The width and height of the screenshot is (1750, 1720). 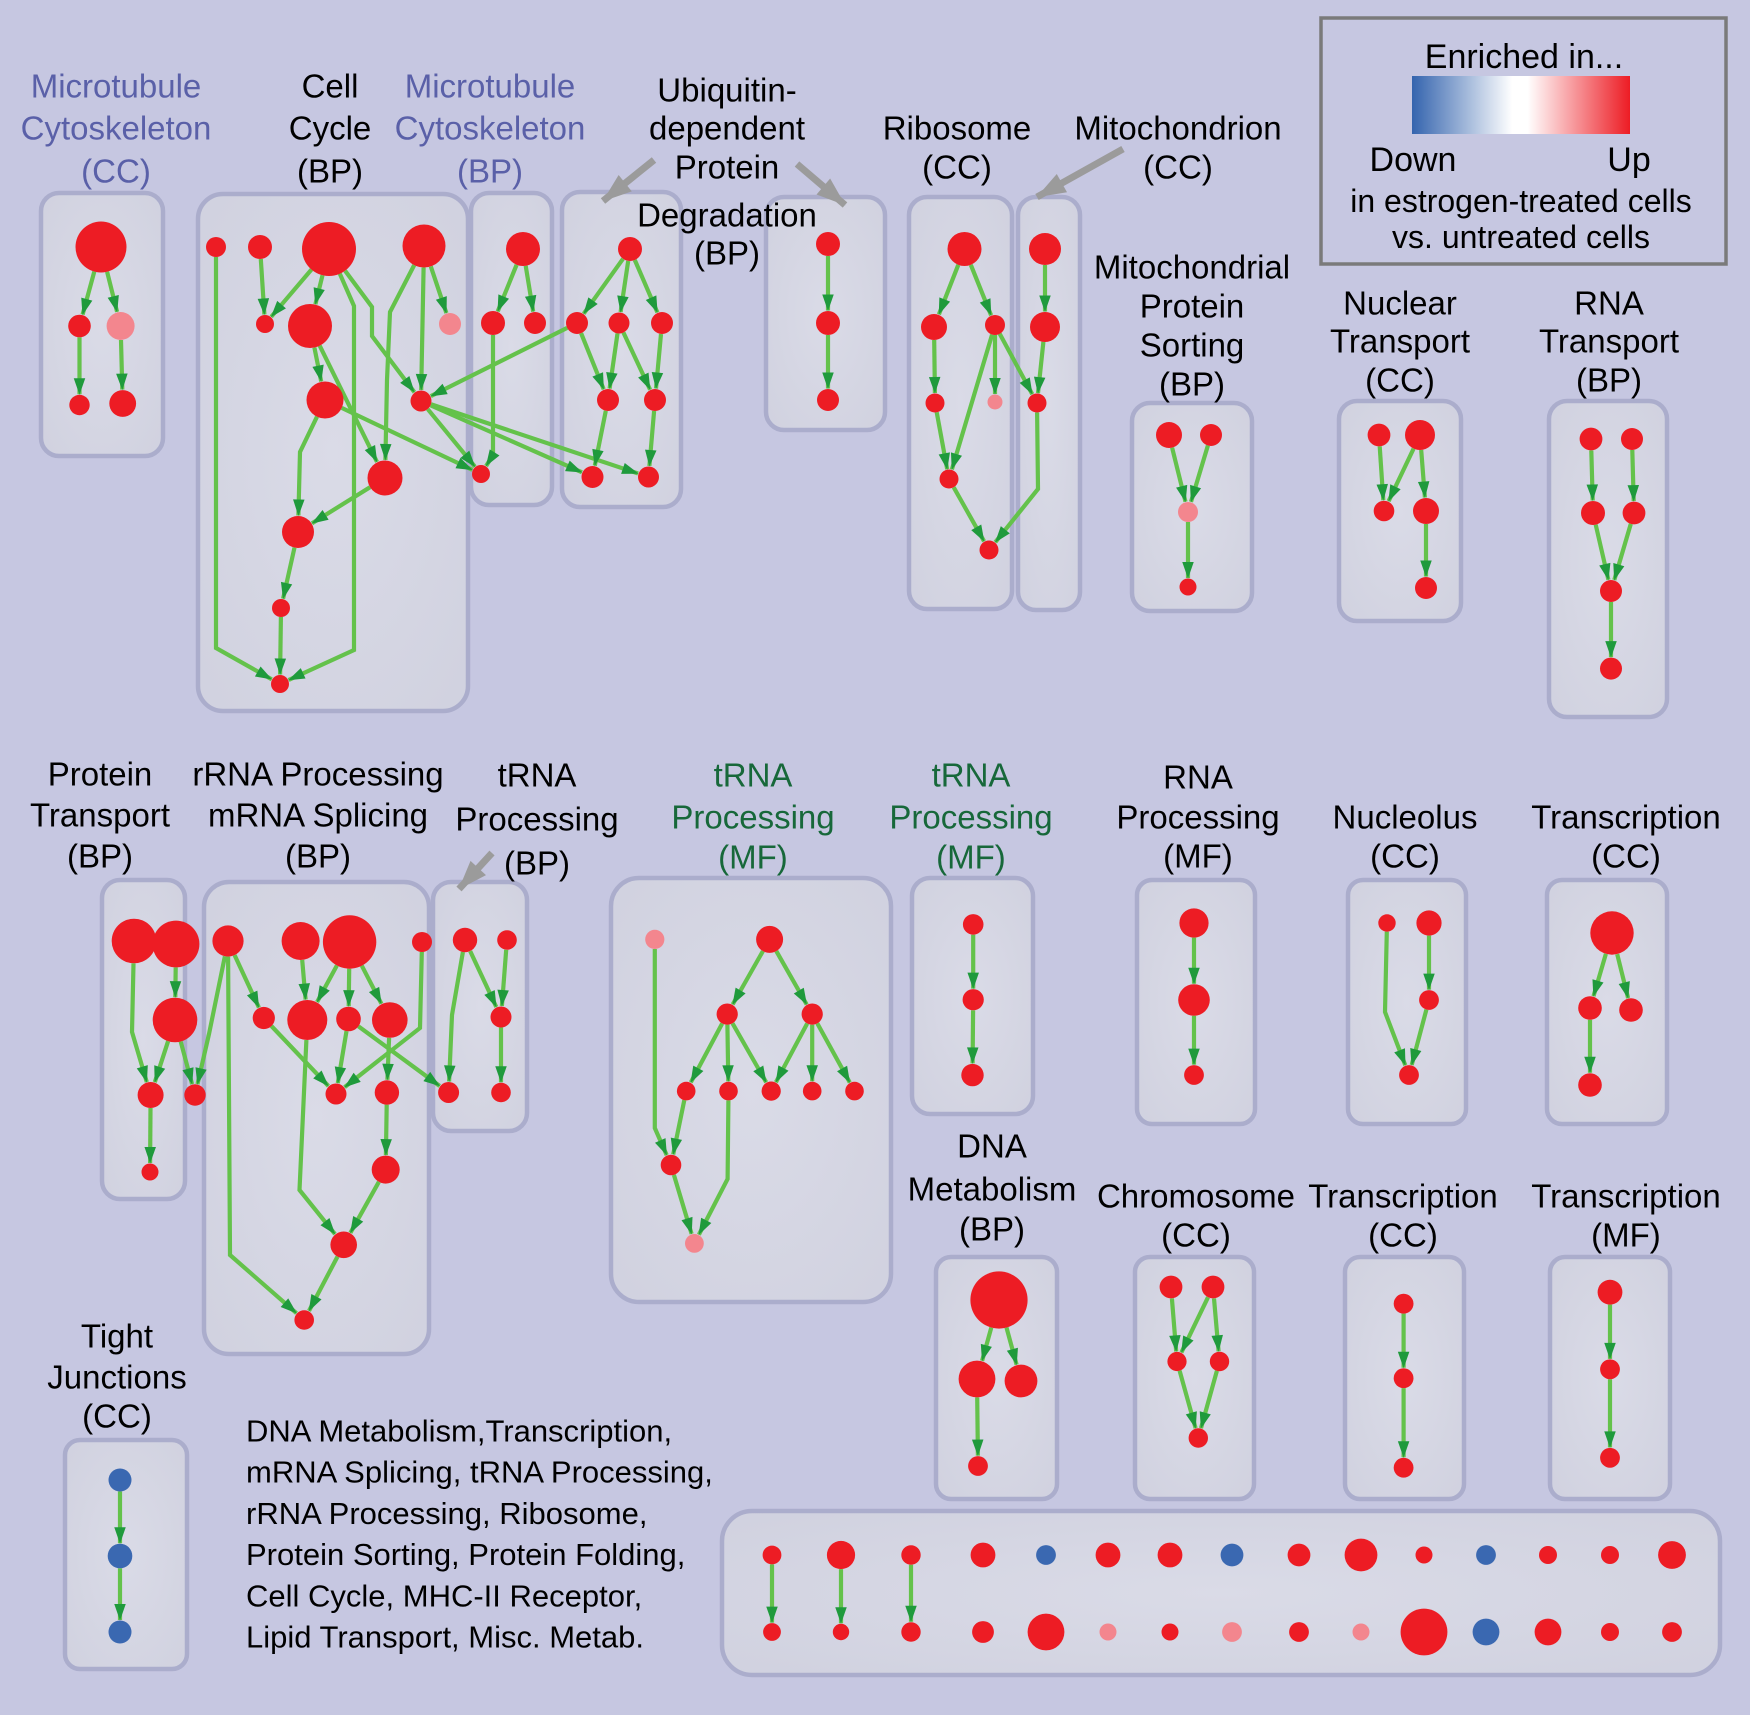 What do you see at coordinates (459, 1431) in the screenshot?
I see `svg-text: DNA Metabolism,Transcription,` at bounding box center [459, 1431].